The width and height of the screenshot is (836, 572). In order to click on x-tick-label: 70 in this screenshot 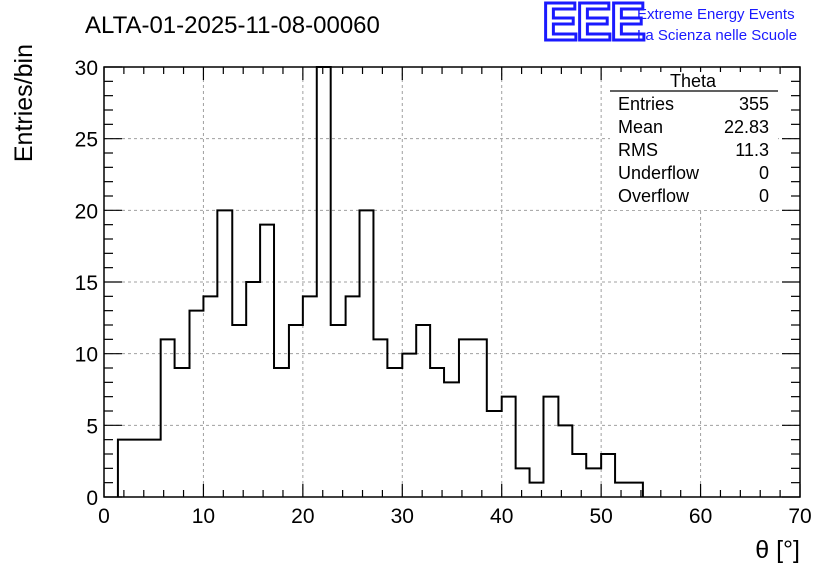, I will do `click(799, 516)`.